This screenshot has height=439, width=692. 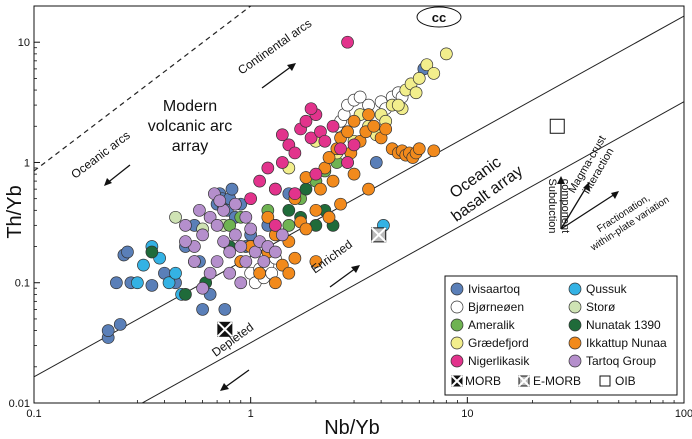 What do you see at coordinates (467, 414) in the screenshot?
I see `x-tick-label: 10` at bounding box center [467, 414].